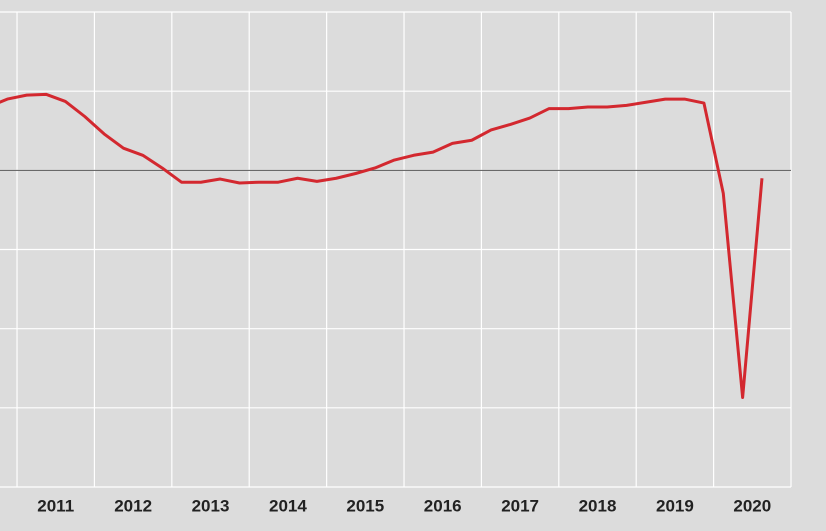 The height and width of the screenshot is (531, 826). What do you see at coordinates (365, 505) in the screenshot?
I see `x-tick-label: 2015` at bounding box center [365, 505].